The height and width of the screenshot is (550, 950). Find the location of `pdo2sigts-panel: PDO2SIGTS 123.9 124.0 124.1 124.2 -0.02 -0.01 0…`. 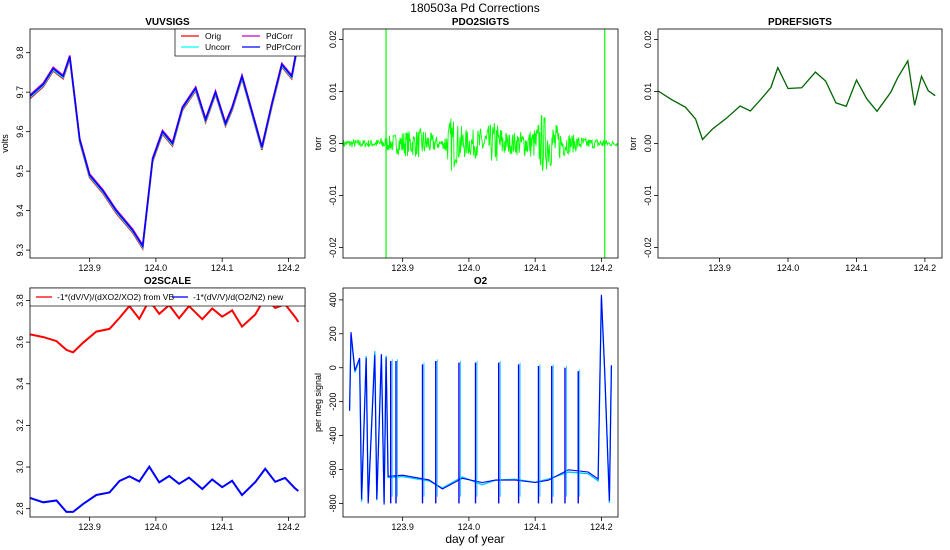

pdo2sigts-panel: PDO2SIGTS 123.9 124.0 124.1 124.2 -0.02 -0.01 0… is located at coordinates (466, 145).